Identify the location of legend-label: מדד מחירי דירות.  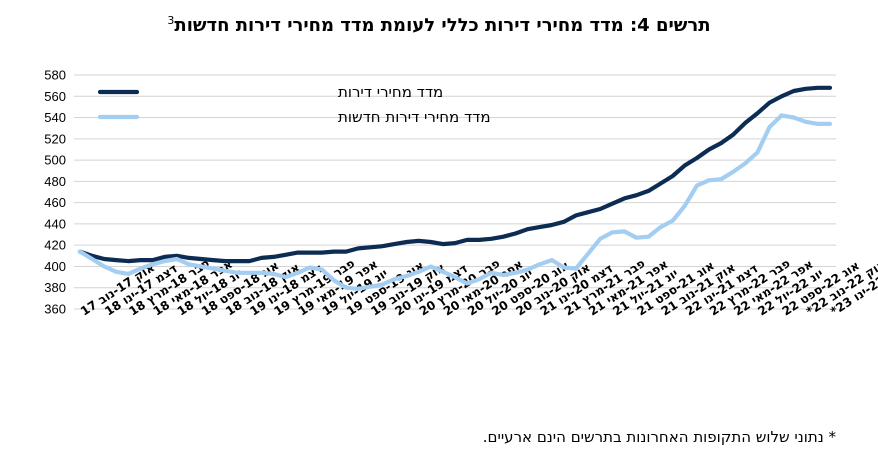
(390, 92).